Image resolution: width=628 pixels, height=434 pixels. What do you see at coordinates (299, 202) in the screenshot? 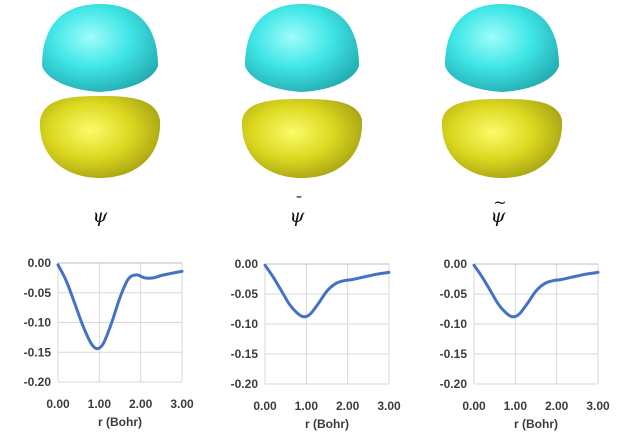
I see `symbol-accent: ¯` at bounding box center [299, 202].